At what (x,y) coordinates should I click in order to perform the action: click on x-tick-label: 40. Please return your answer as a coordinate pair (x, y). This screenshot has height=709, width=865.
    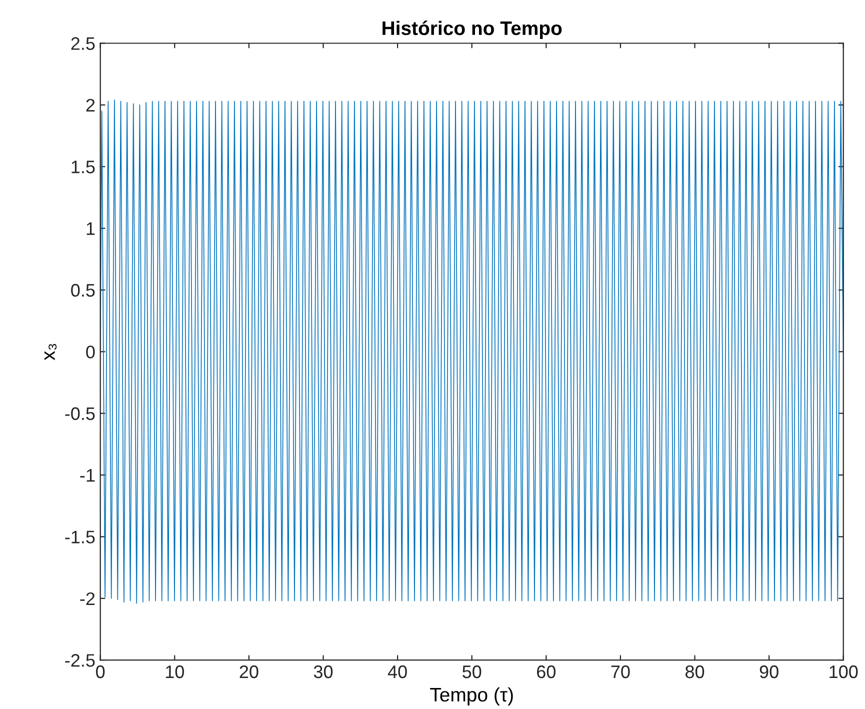
    Looking at the image, I should click on (397, 671).